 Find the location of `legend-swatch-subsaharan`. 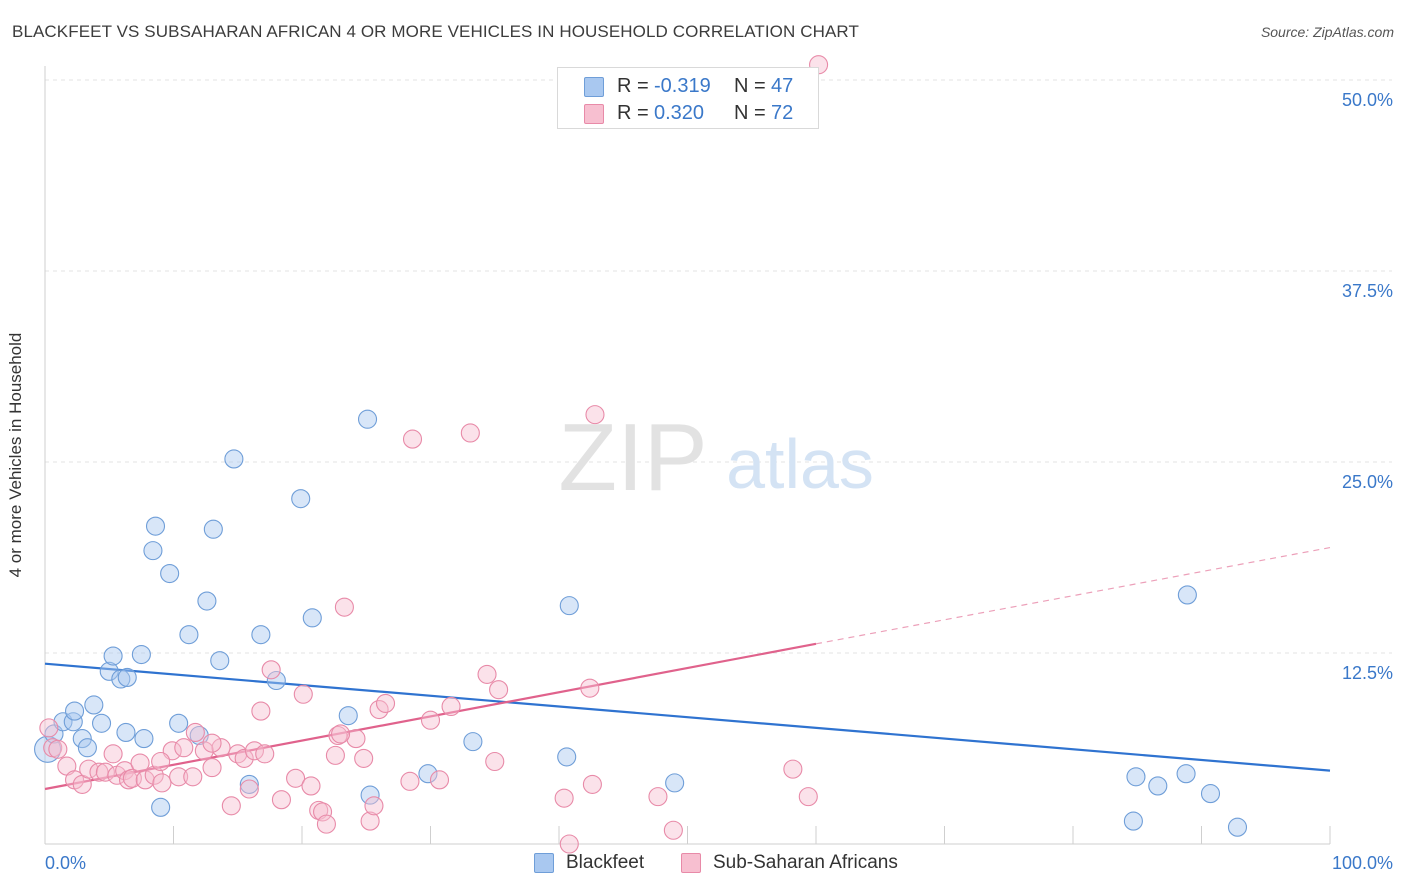

legend-swatch-subsaharan is located at coordinates (691, 863).